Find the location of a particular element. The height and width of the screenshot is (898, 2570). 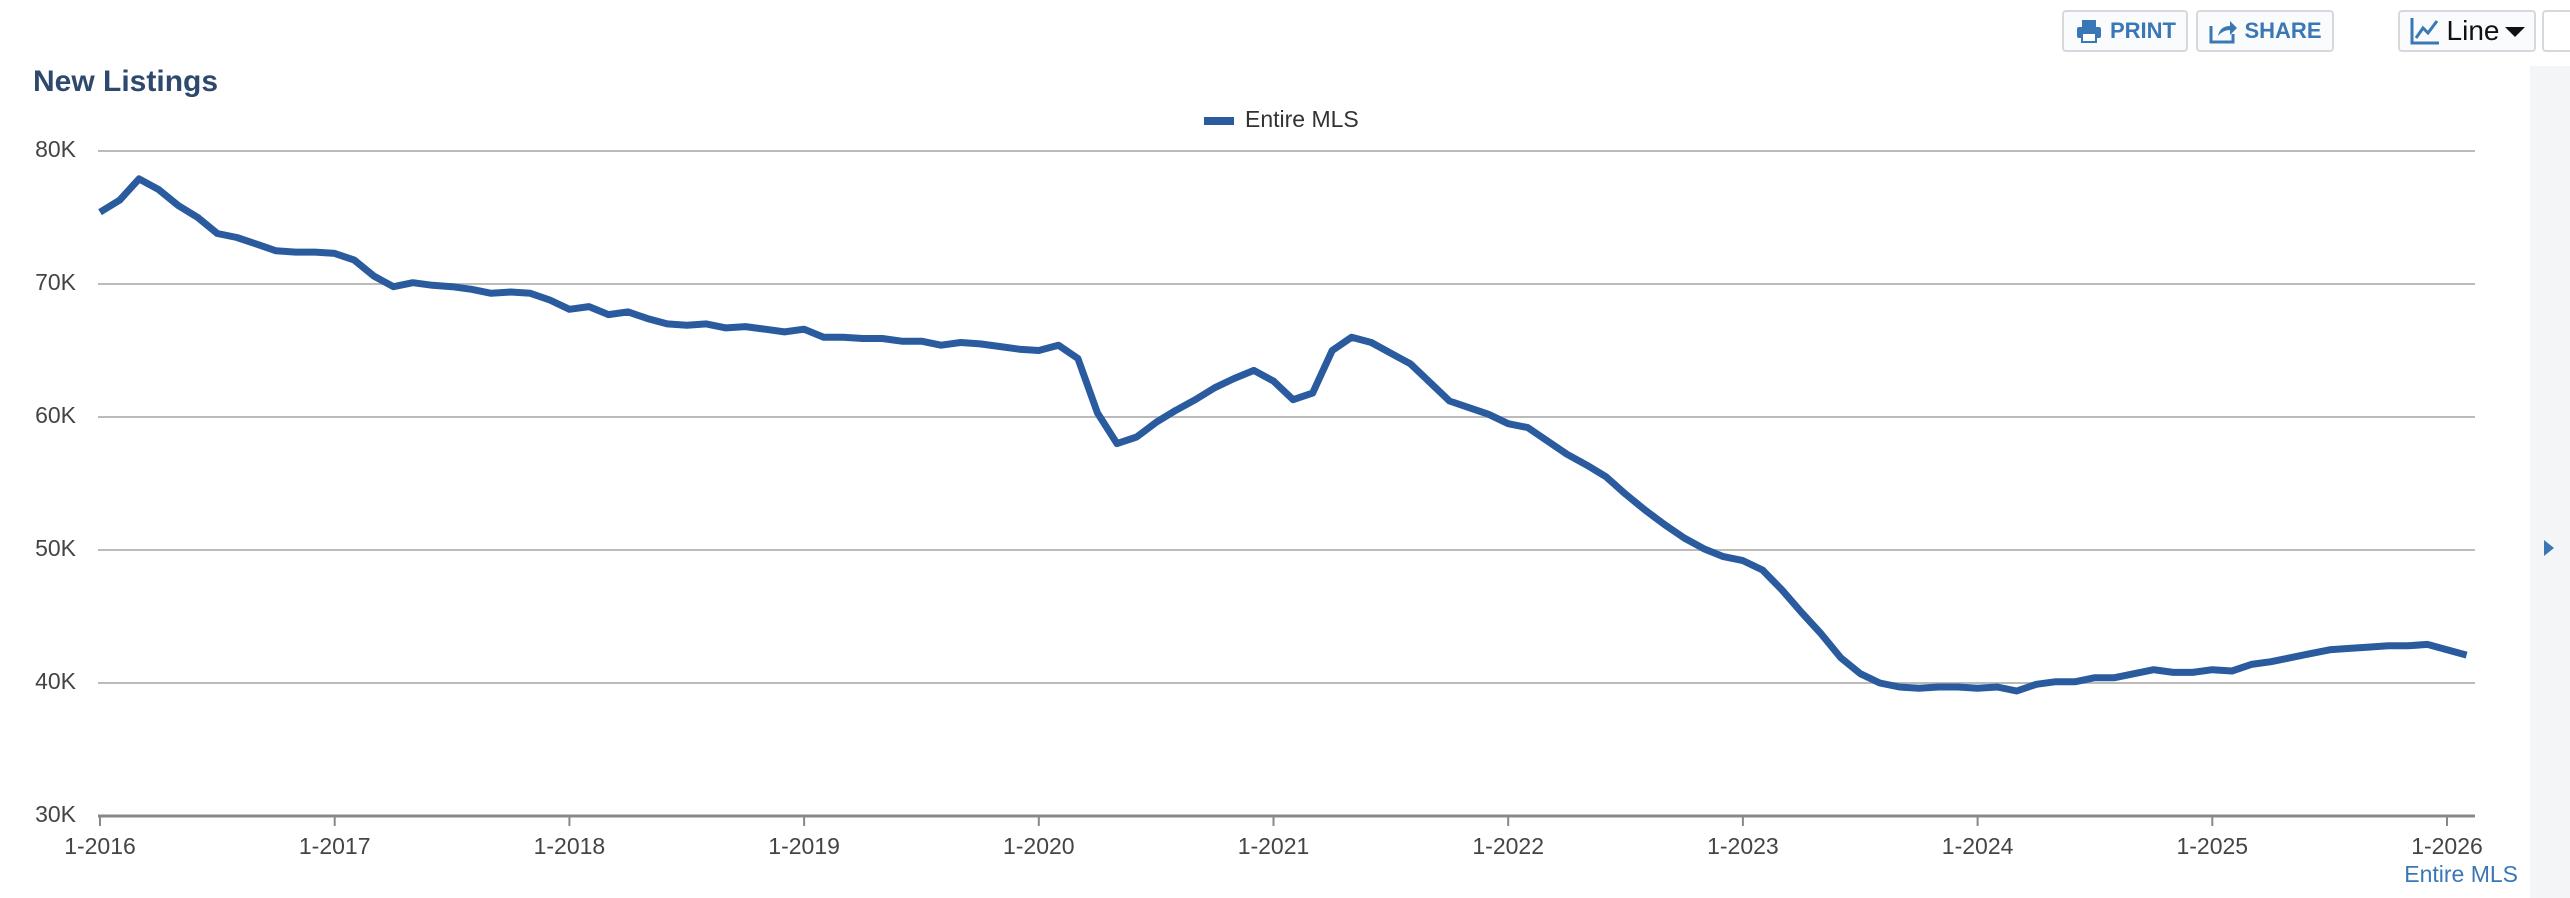

y-tick-label: 60K is located at coordinates (56, 415).